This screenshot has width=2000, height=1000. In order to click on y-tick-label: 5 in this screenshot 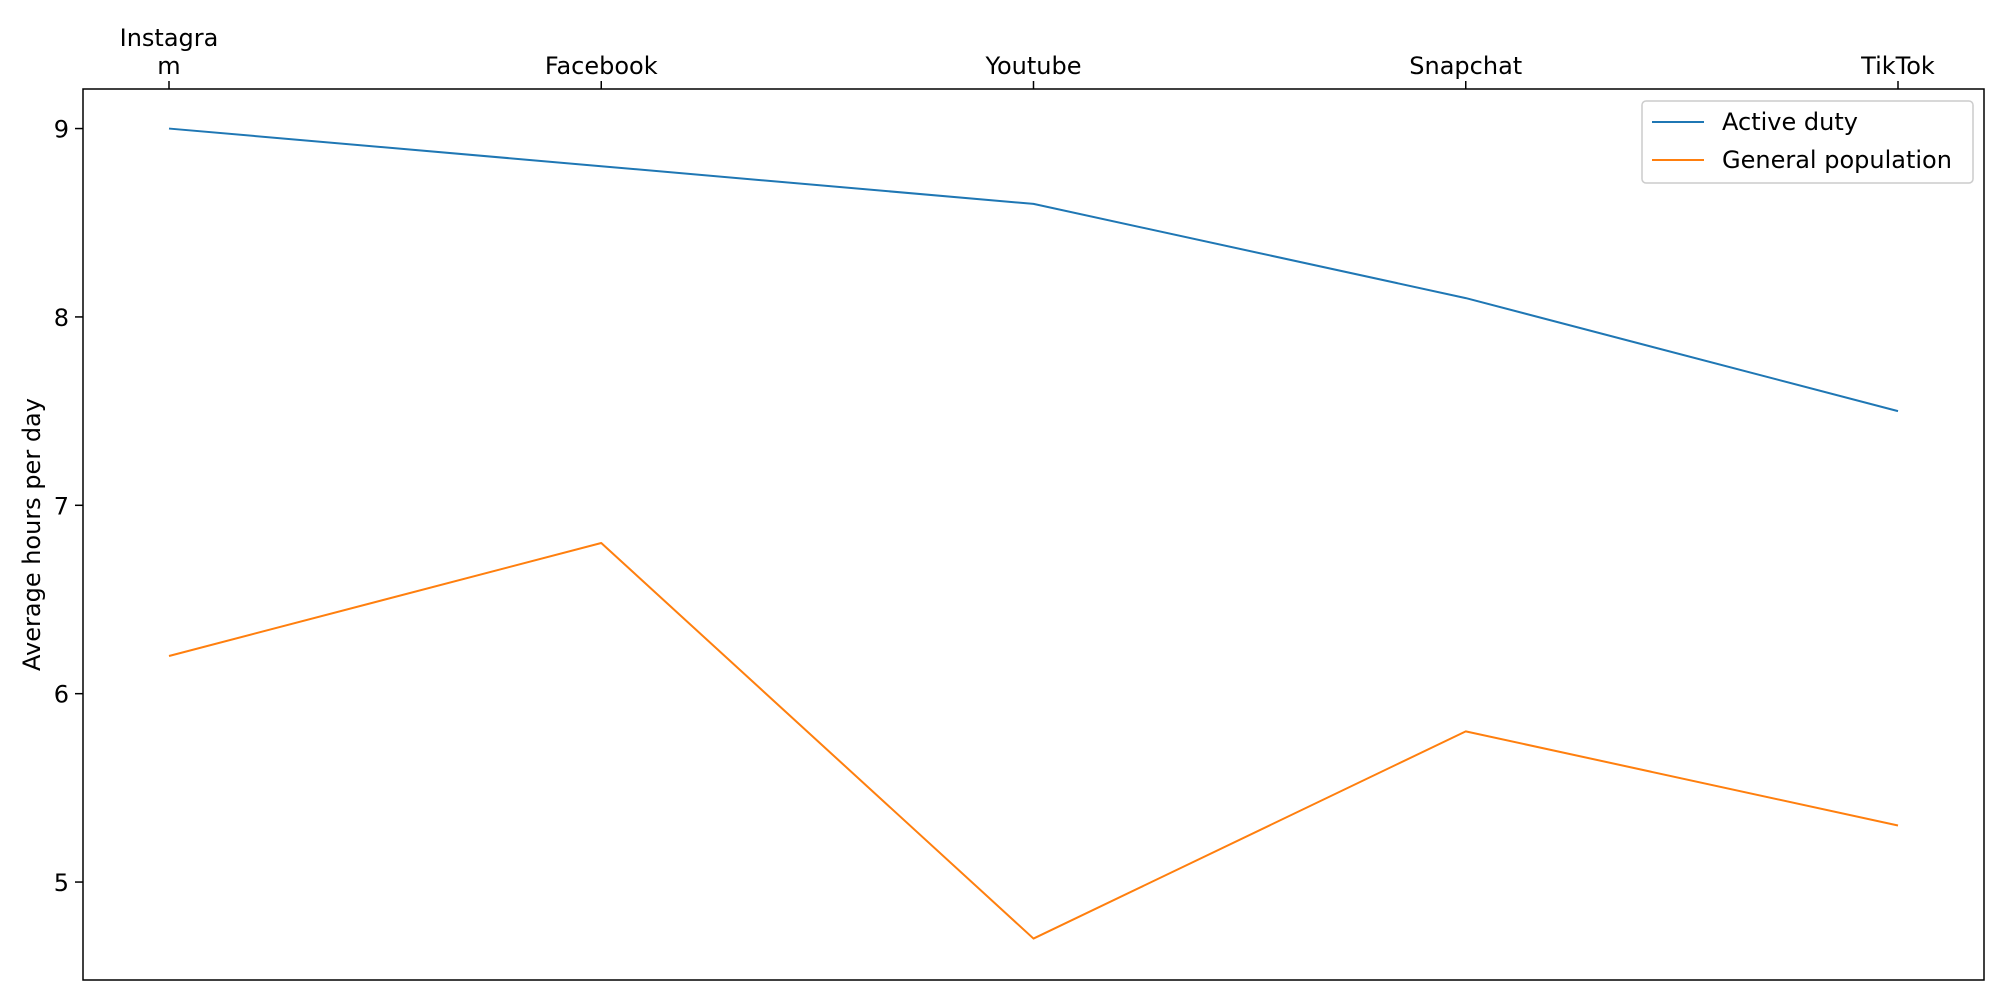, I will do `click(61, 883)`.